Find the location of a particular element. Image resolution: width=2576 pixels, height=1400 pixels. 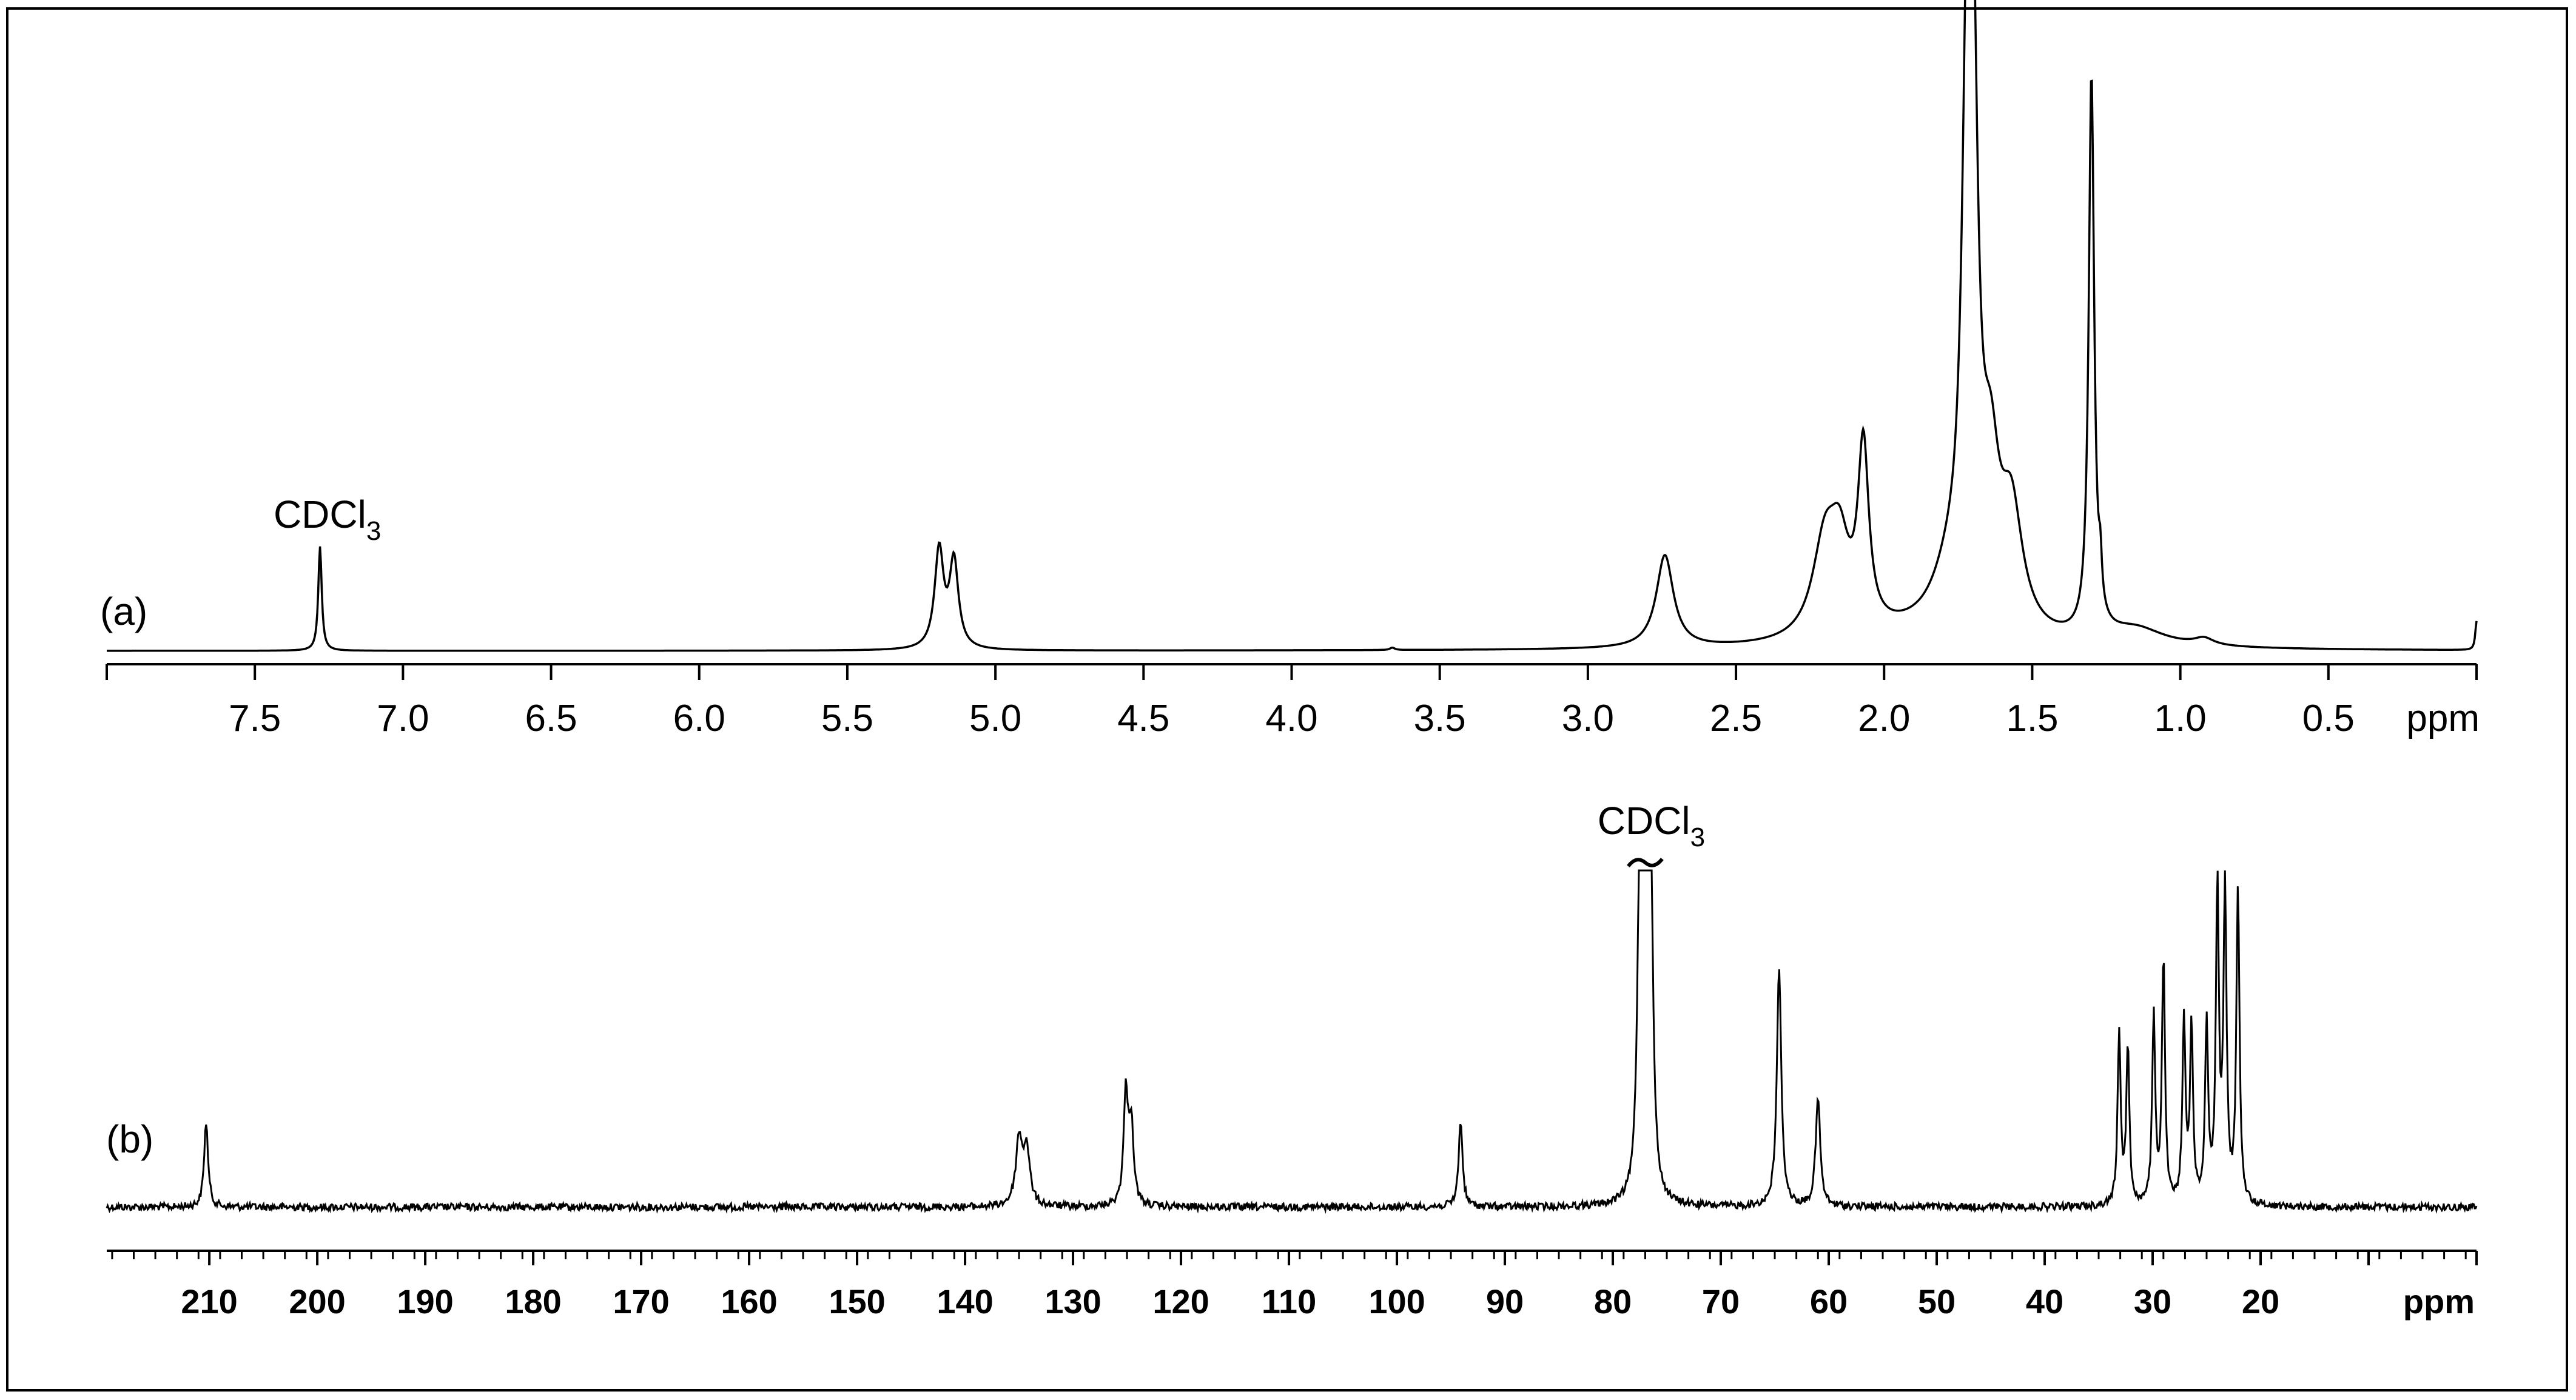

panel-a-label: (a) is located at coordinates (123, 611).